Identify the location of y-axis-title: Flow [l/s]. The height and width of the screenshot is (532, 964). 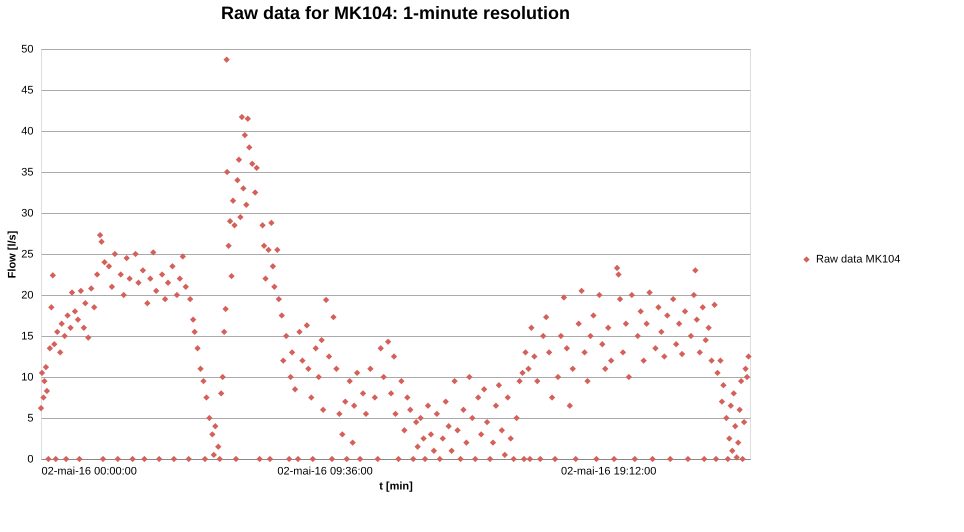
(12, 254).